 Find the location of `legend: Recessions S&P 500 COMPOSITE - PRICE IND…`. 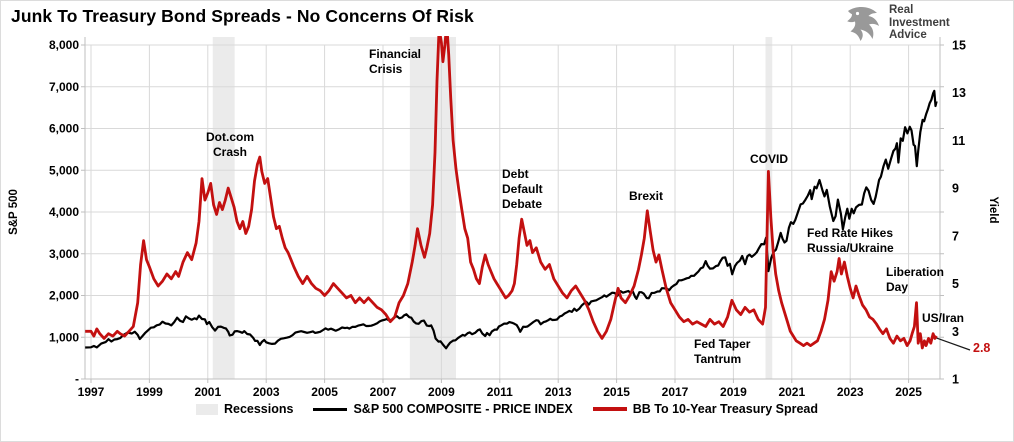

legend: Recessions S&P 500 COMPOSITE - PRICE IND… is located at coordinates (507, 409).